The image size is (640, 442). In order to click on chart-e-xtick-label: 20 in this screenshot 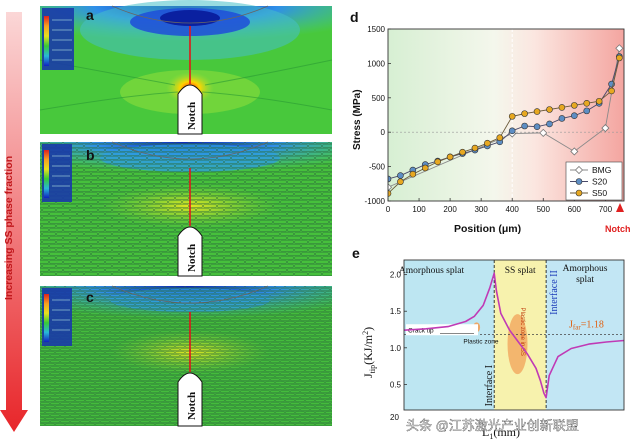, I will do `click(394, 417)`.